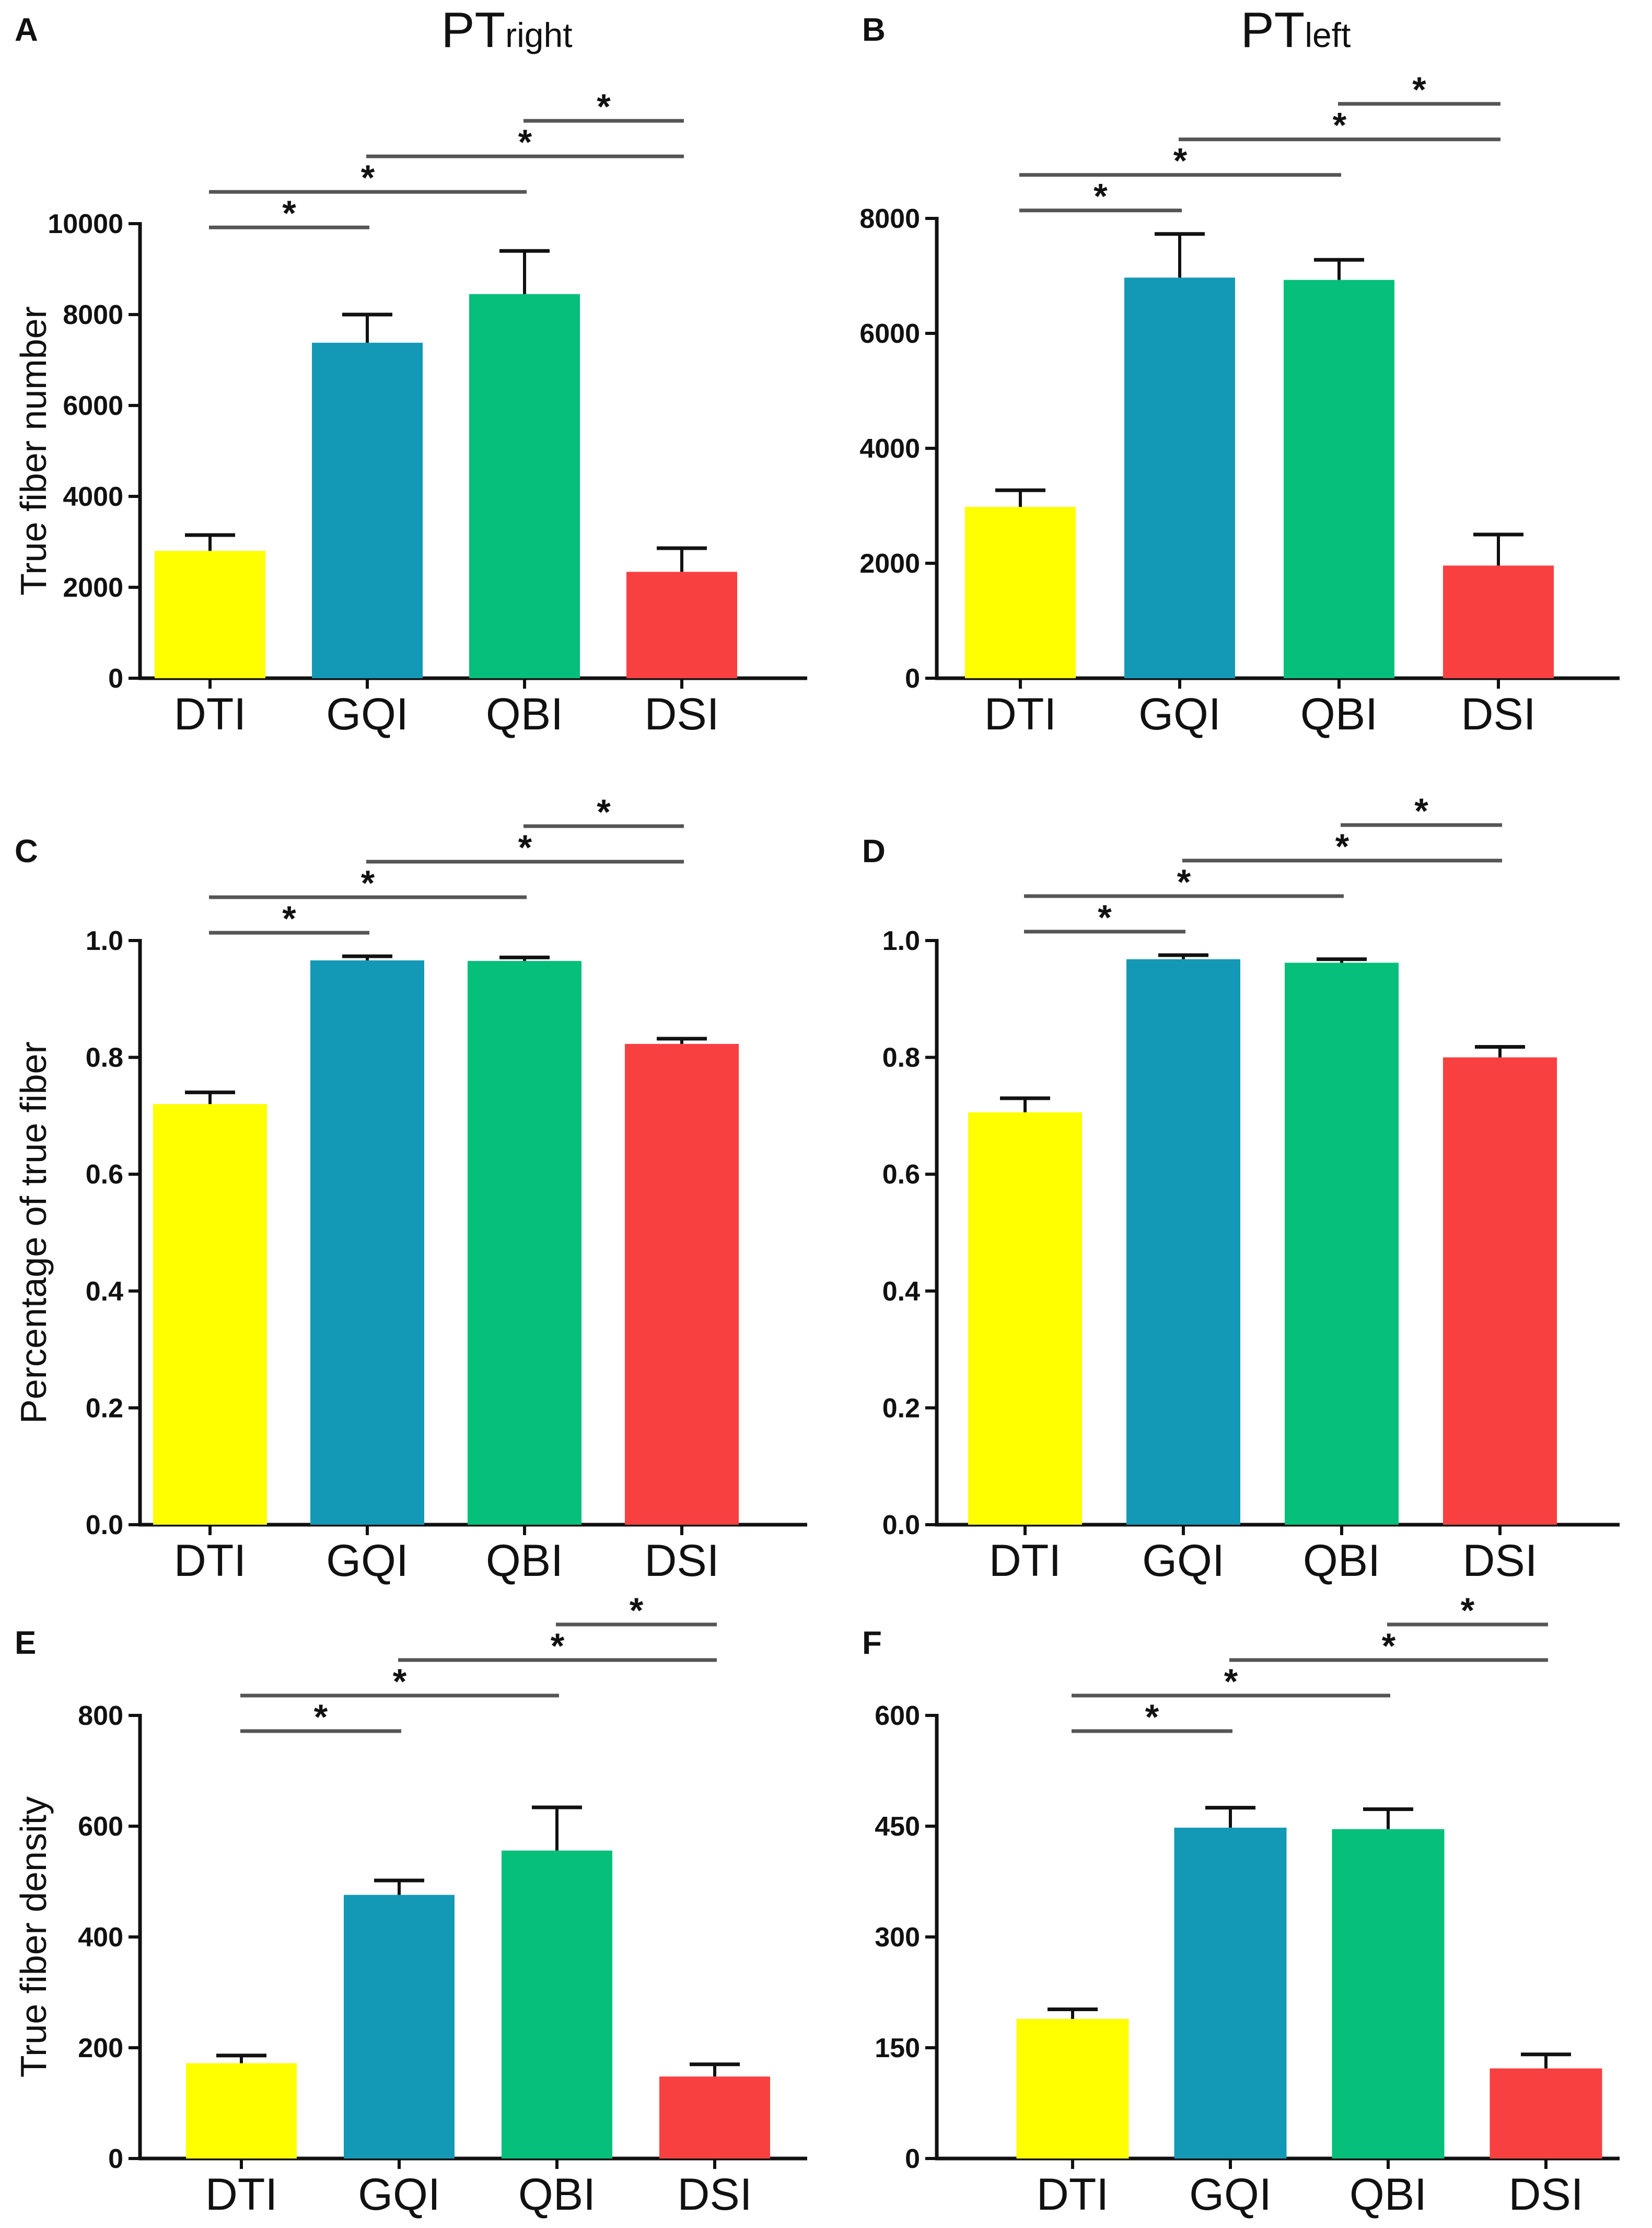 This screenshot has width=1652, height=2228. What do you see at coordinates (901, 1174) in the screenshot?
I see `y-tick-label-d: 0.6` at bounding box center [901, 1174].